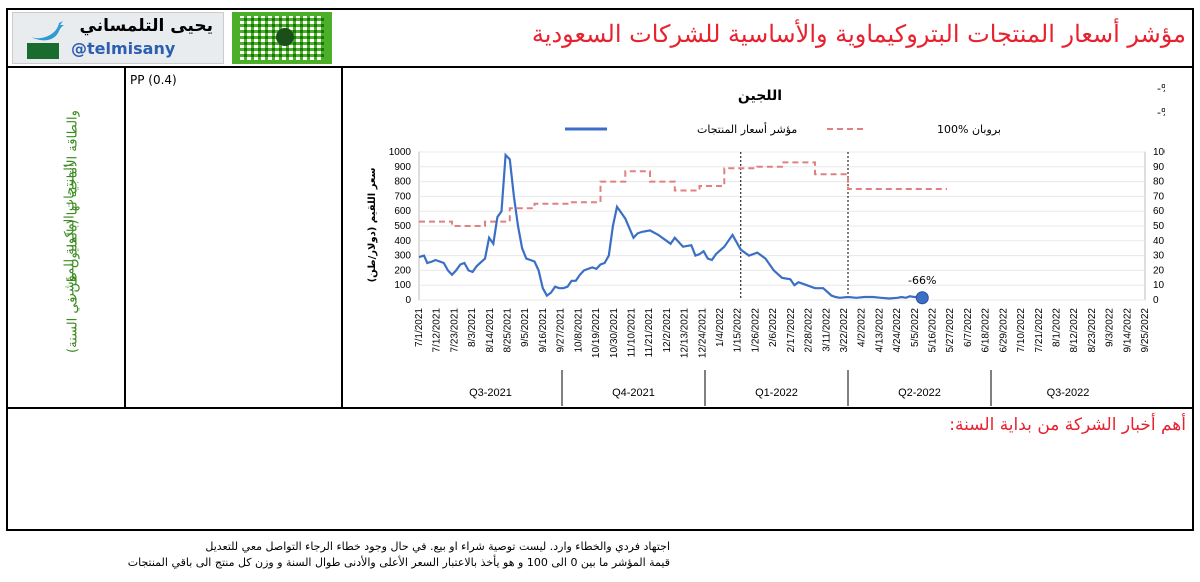 This screenshot has height=582, width=1200. Describe the element at coordinates (472, 327) in the screenshot. I see `x-tick-label: 8/3/2021` at that location.